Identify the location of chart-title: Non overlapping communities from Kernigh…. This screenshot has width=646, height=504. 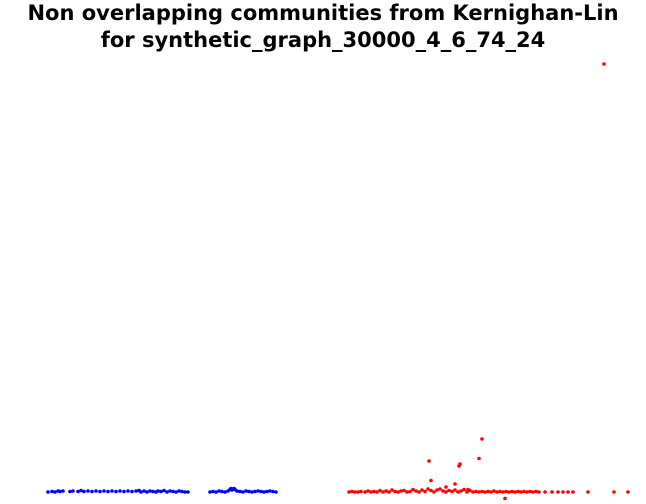
(323, 27).